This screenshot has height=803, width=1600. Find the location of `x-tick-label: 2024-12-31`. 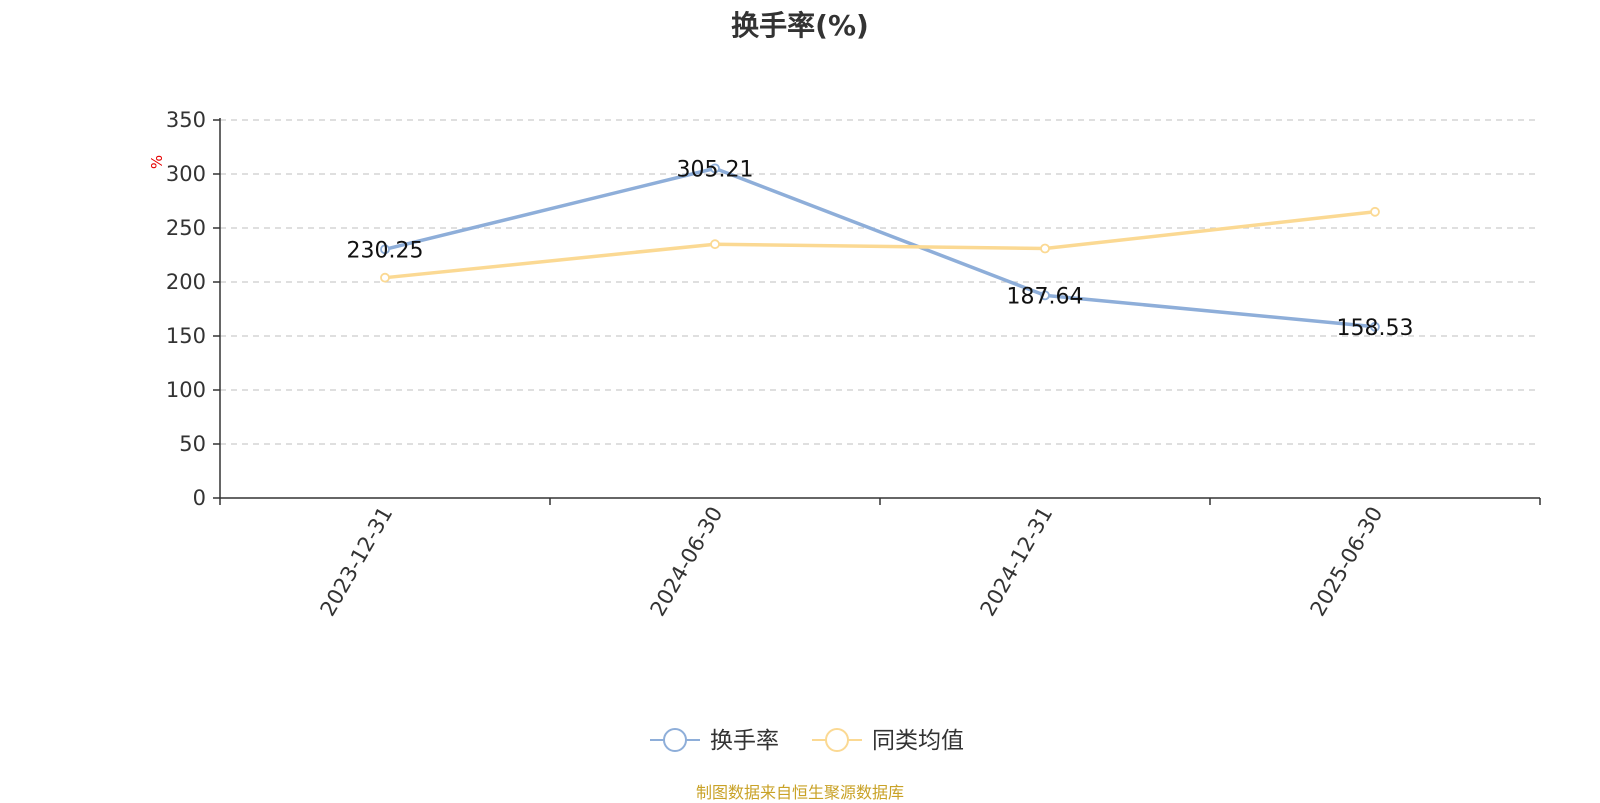

x-tick-label: 2024-12-31 is located at coordinates (1017, 562).